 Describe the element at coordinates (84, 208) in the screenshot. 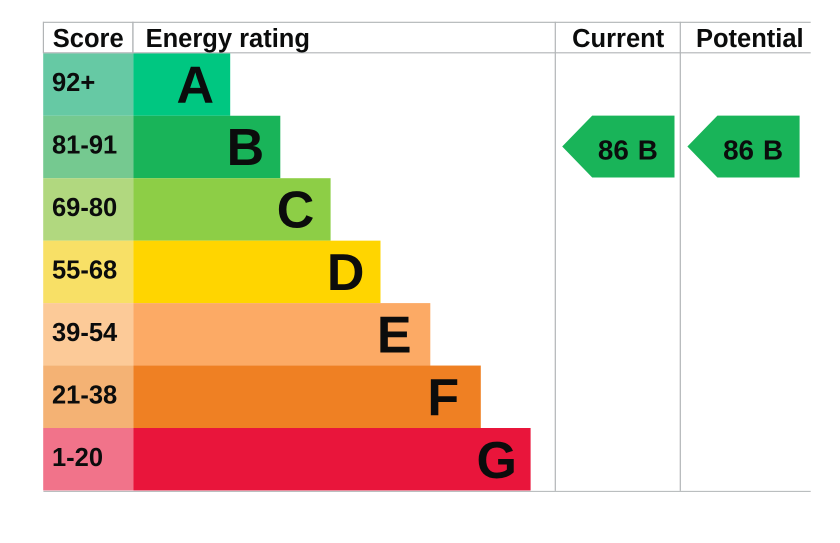

I see `svg-text: 69-80` at that location.